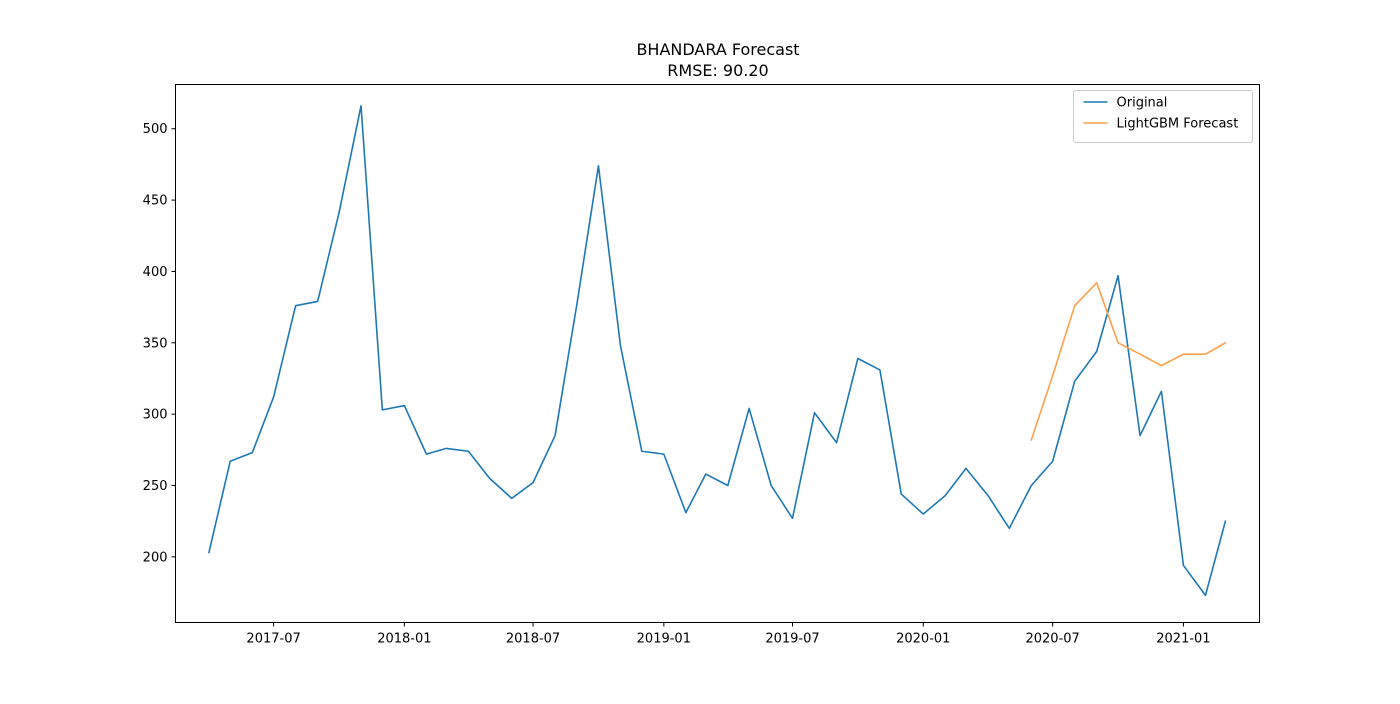 The image size is (1400, 704). What do you see at coordinates (533, 639) in the screenshot?
I see `x-tick-label: 2018-07` at bounding box center [533, 639].